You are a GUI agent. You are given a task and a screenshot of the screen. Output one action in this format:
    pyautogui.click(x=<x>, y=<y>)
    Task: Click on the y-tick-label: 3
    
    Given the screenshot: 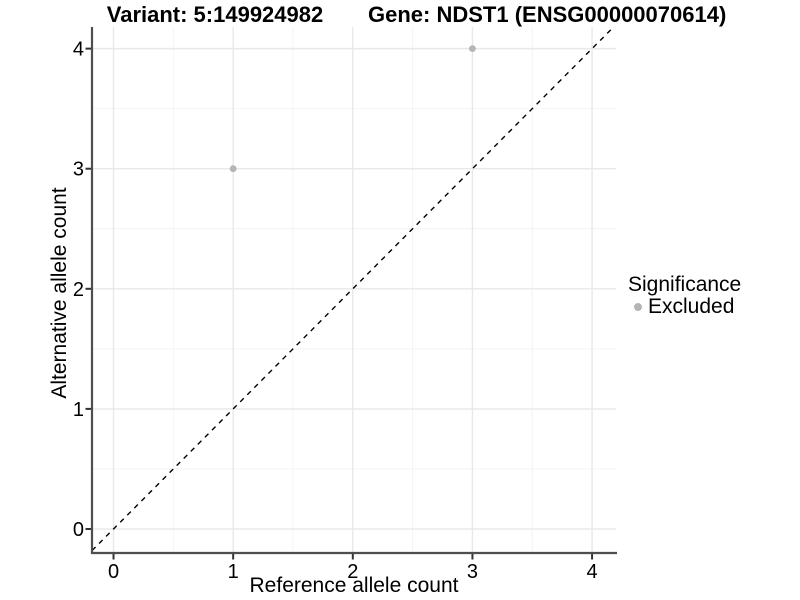 What is the action you would take?
    pyautogui.click(x=78, y=170)
    